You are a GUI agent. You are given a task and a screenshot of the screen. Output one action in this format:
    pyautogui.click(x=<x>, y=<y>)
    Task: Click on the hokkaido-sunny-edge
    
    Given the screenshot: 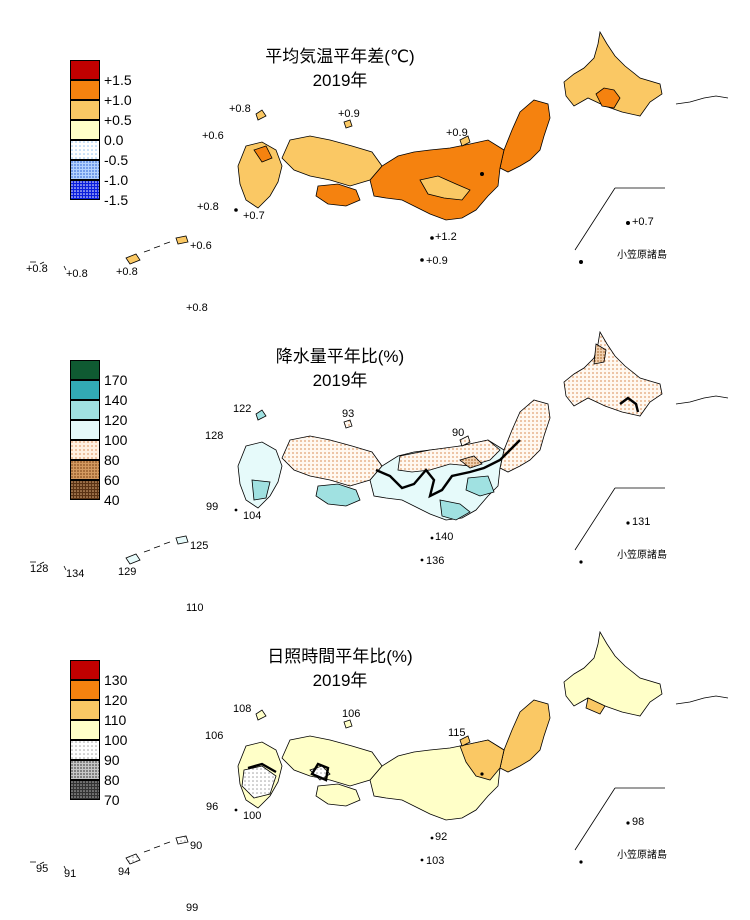 What is the action you would take?
    pyautogui.click(x=595, y=706)
    